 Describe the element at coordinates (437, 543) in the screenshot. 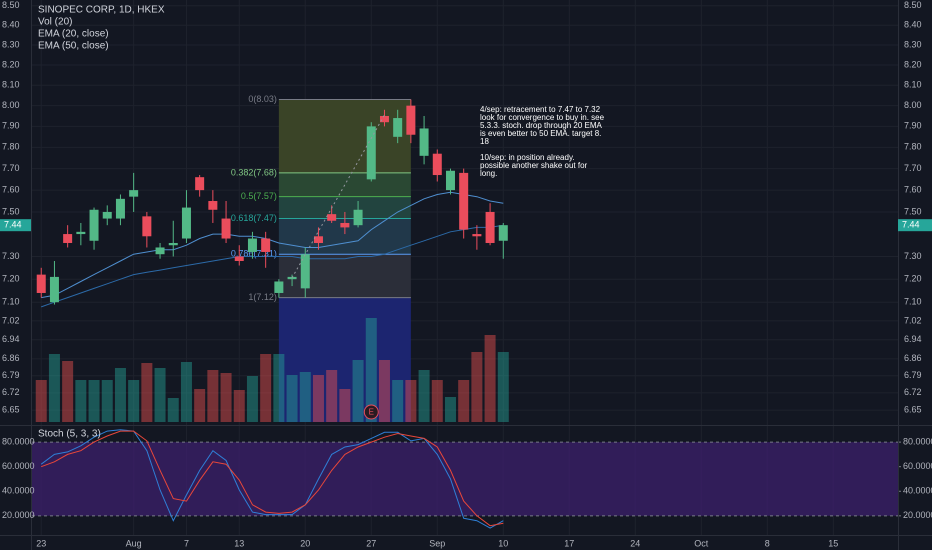

I see `x-tick-label: Sep` at that location.